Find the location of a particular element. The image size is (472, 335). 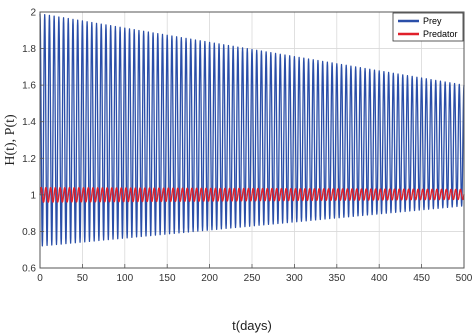

x-tick-label-3: 150 is located at coordinates (167, 278).